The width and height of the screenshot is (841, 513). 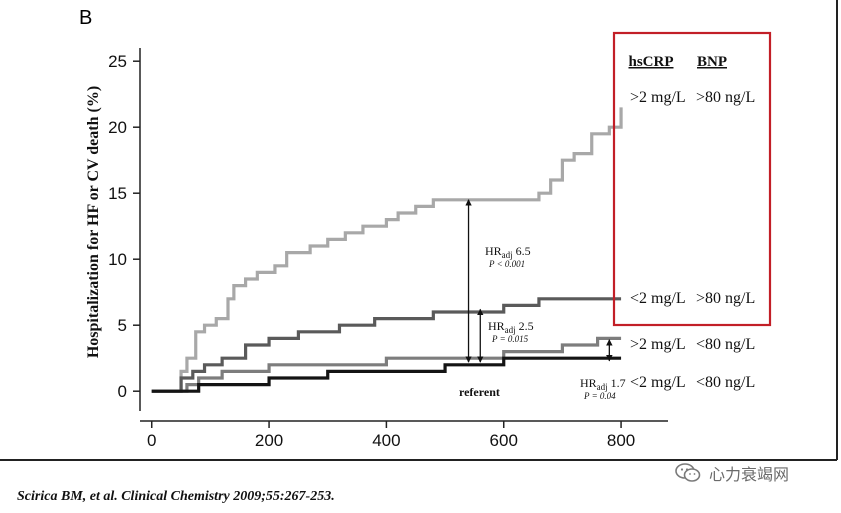 What do you see at coordinates (122, 391) in the screenshot?
I see `y-tick-label-0: 0` at bounding box center [122, 391].